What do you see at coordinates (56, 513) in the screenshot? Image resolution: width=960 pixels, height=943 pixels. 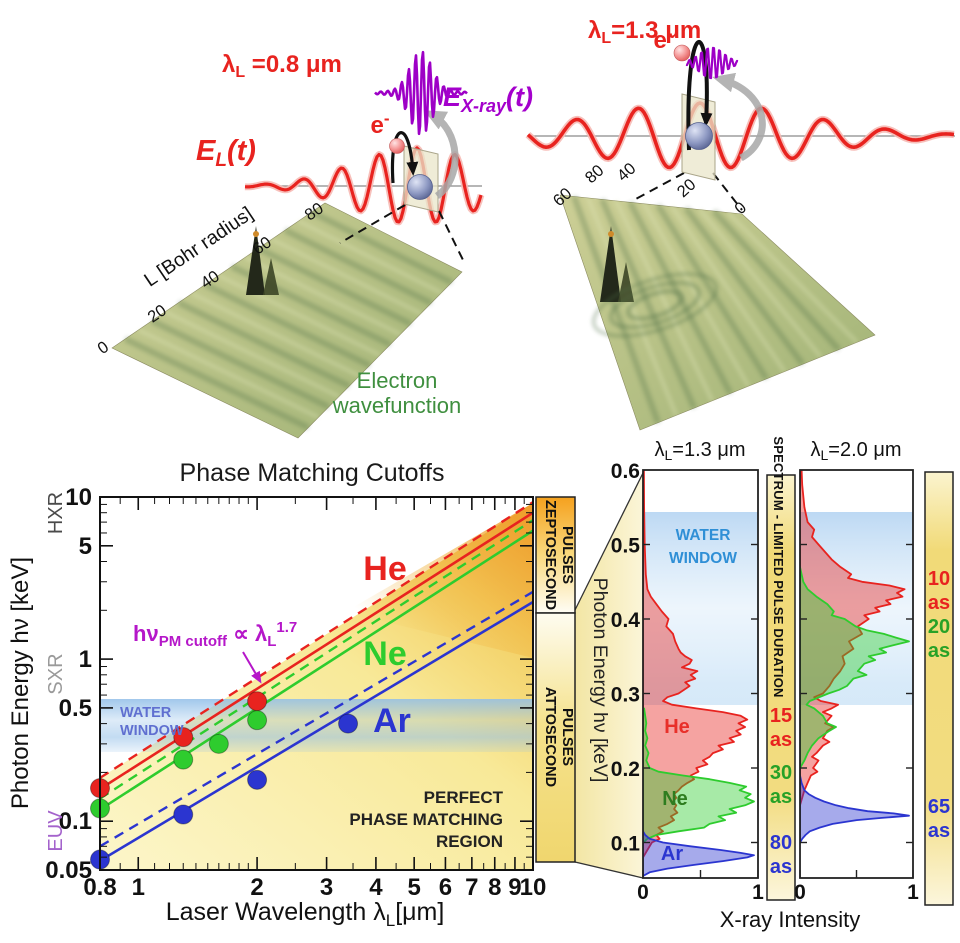 I see `region-label-hxr: HXR` at bounding box center [56, 513].